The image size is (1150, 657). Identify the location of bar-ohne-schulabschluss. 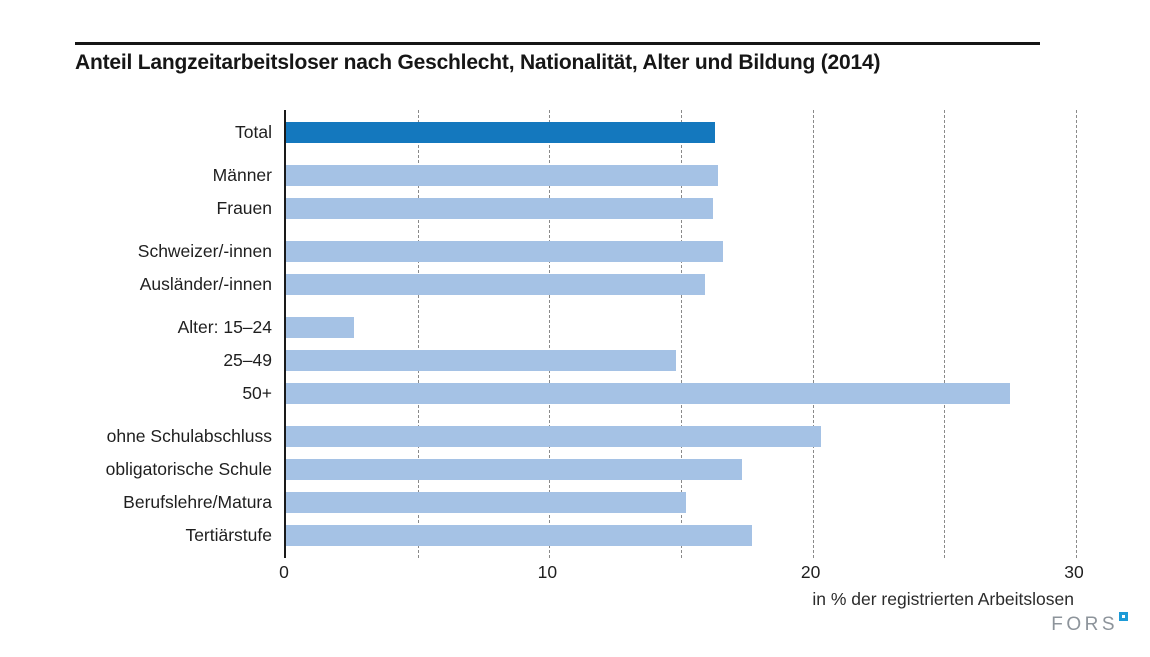
(553, 436).